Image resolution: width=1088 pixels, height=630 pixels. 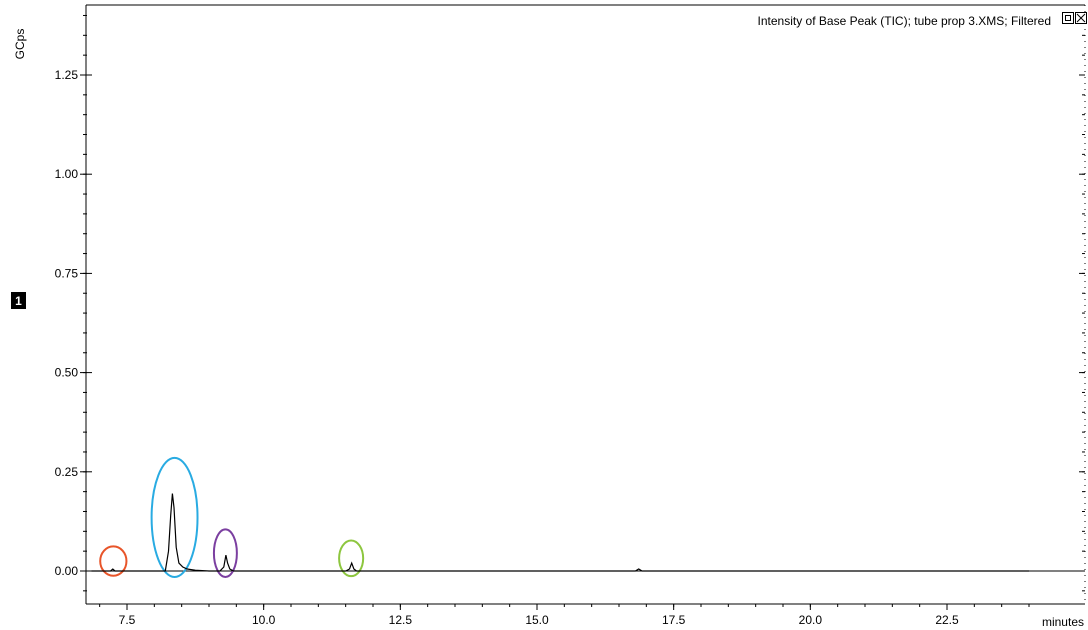 I want to click on y-axis-title: GCps, so click(x=20, y=44).